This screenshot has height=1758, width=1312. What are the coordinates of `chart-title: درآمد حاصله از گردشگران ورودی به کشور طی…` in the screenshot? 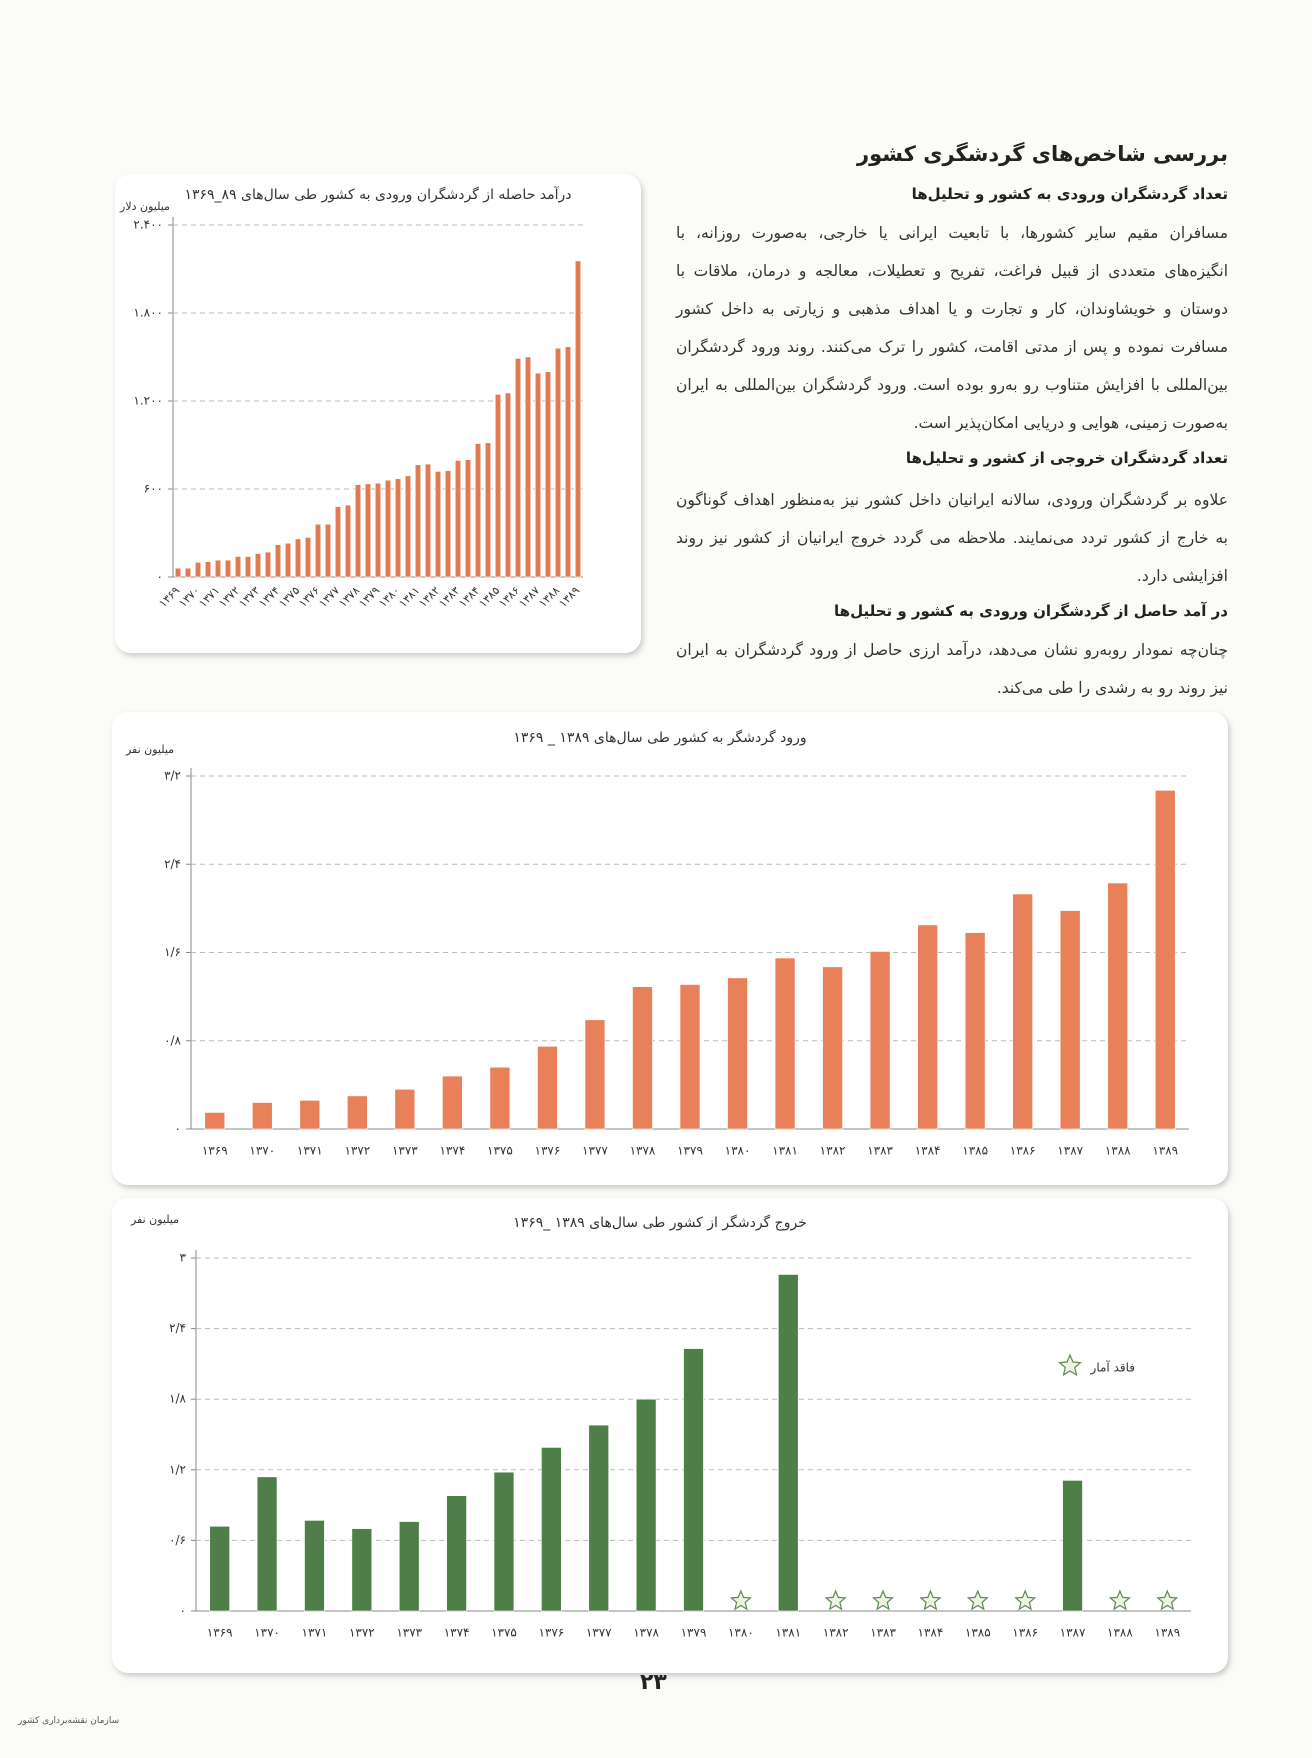 It's located at (377, 194).